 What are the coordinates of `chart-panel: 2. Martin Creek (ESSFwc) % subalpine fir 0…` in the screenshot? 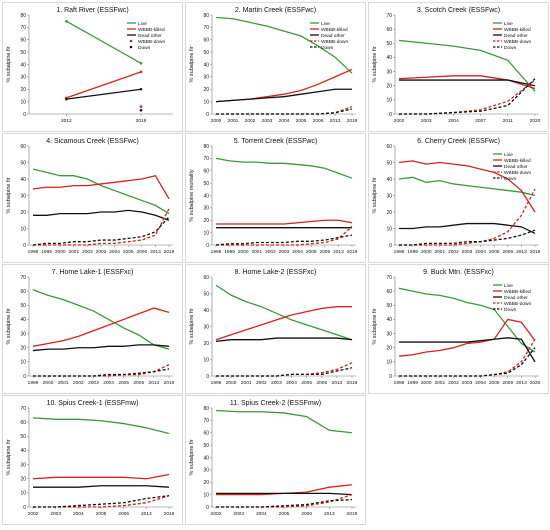 It's located at (275, 67).